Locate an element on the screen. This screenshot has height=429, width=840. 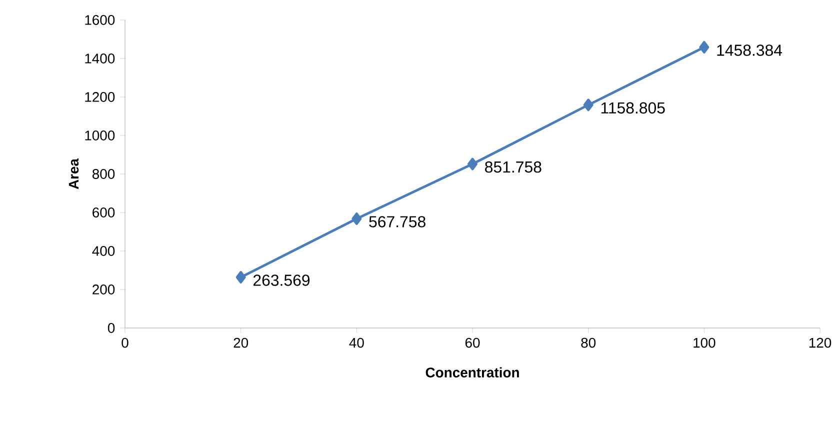
y-tick-label: 800 is located at coordinates (103, 174).